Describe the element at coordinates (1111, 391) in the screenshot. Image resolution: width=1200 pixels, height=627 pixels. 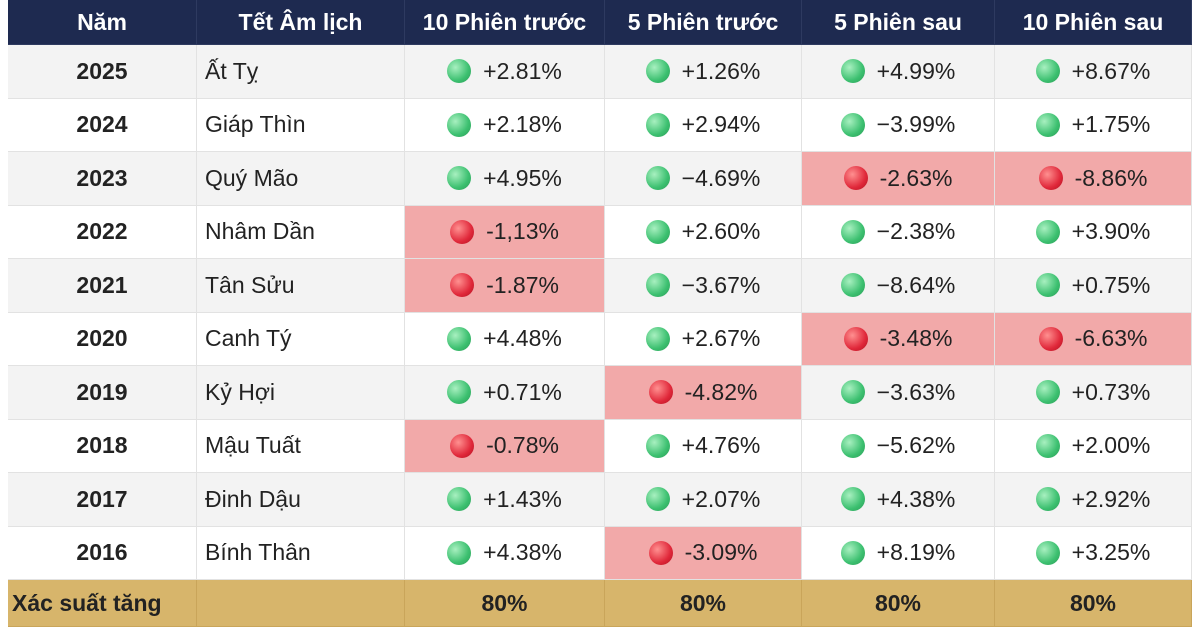
I see `value-text: +0.73%` at that location.